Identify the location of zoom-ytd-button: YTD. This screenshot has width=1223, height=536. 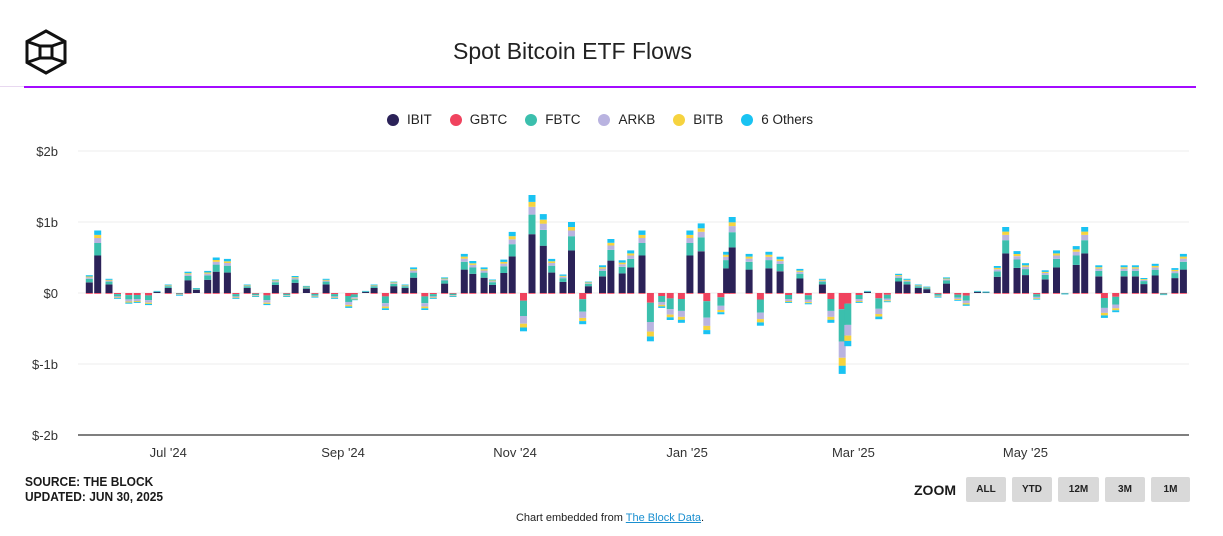
(1032, 489).